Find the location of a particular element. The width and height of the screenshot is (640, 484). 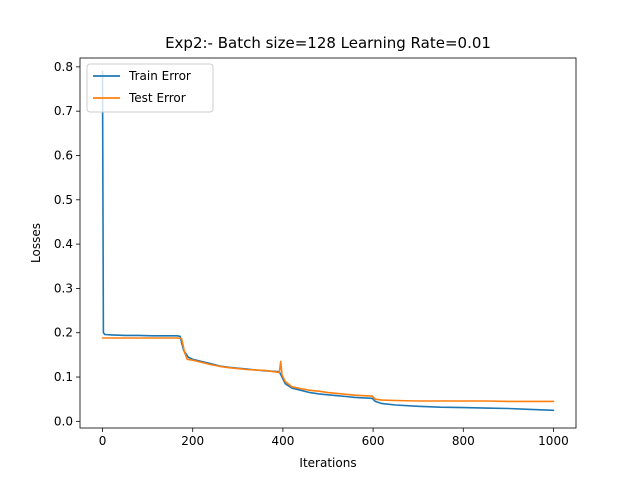

y-tick-label: 0.0 is located at coordinates (63, 421).